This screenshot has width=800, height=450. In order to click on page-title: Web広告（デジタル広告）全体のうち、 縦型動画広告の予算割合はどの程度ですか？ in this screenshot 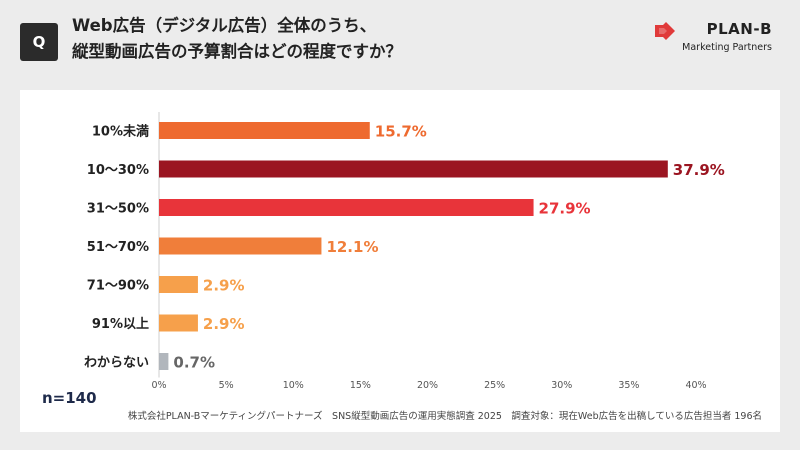, I will do `click(342, 39)`.